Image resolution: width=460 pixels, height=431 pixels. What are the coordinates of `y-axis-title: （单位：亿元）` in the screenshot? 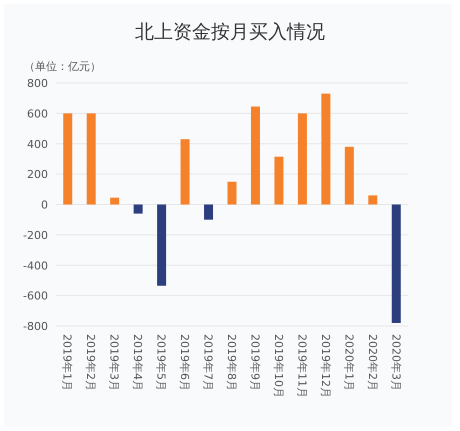 It's located at (62, 66).